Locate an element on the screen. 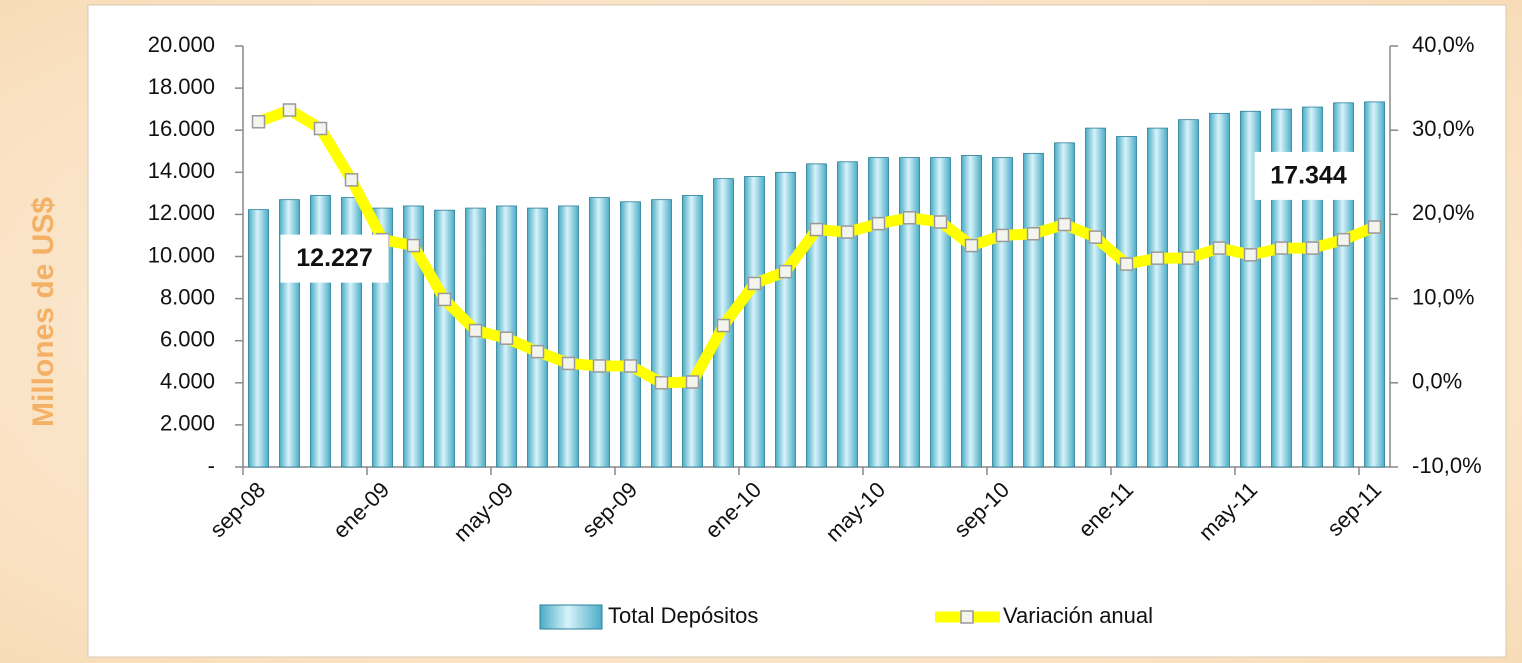  y-tick-label: 20.000 is located at coordinates (181, 44).